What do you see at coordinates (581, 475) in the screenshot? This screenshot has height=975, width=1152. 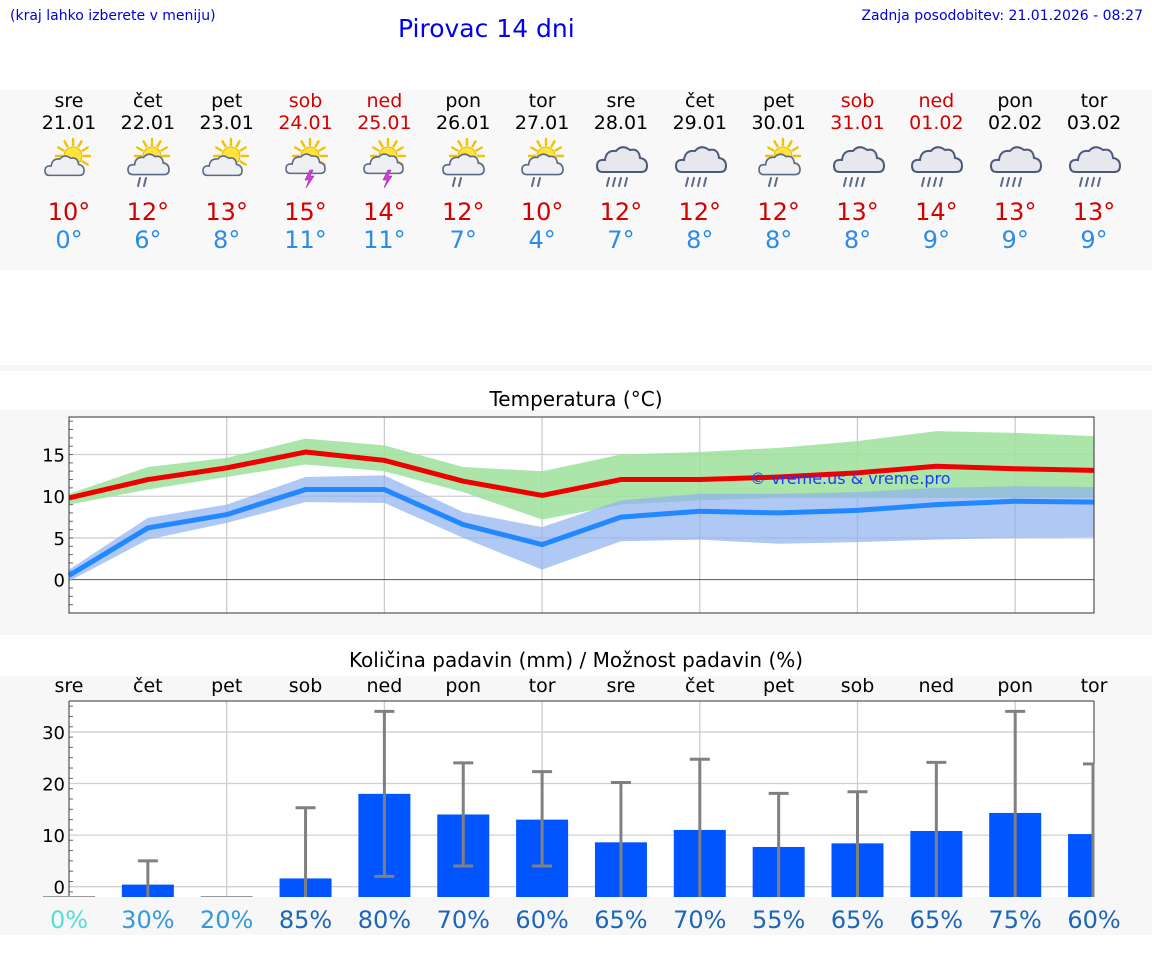 I see `max-temperature-line` at bounding box center [581, 475].